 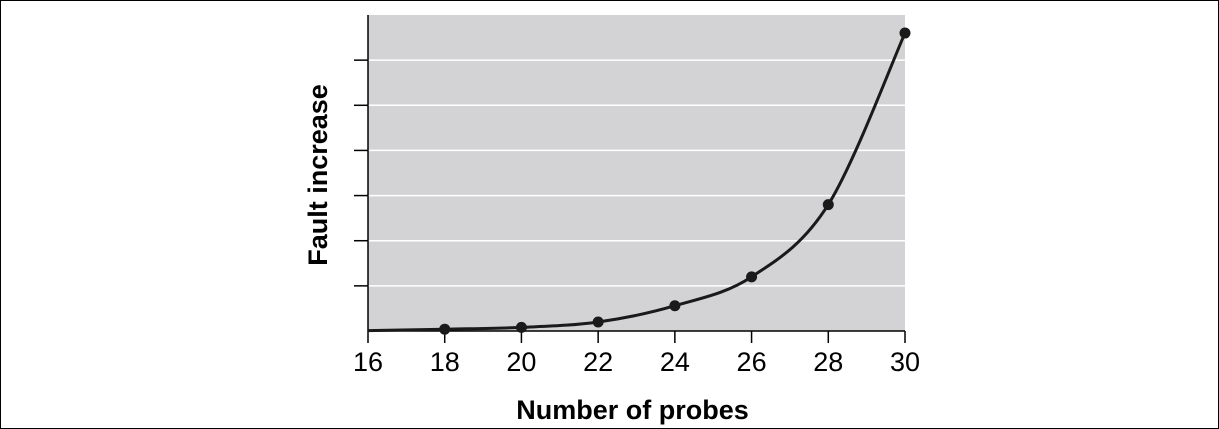 I want to click on x-tick-label-6: 28, so click(x=828, y=362).